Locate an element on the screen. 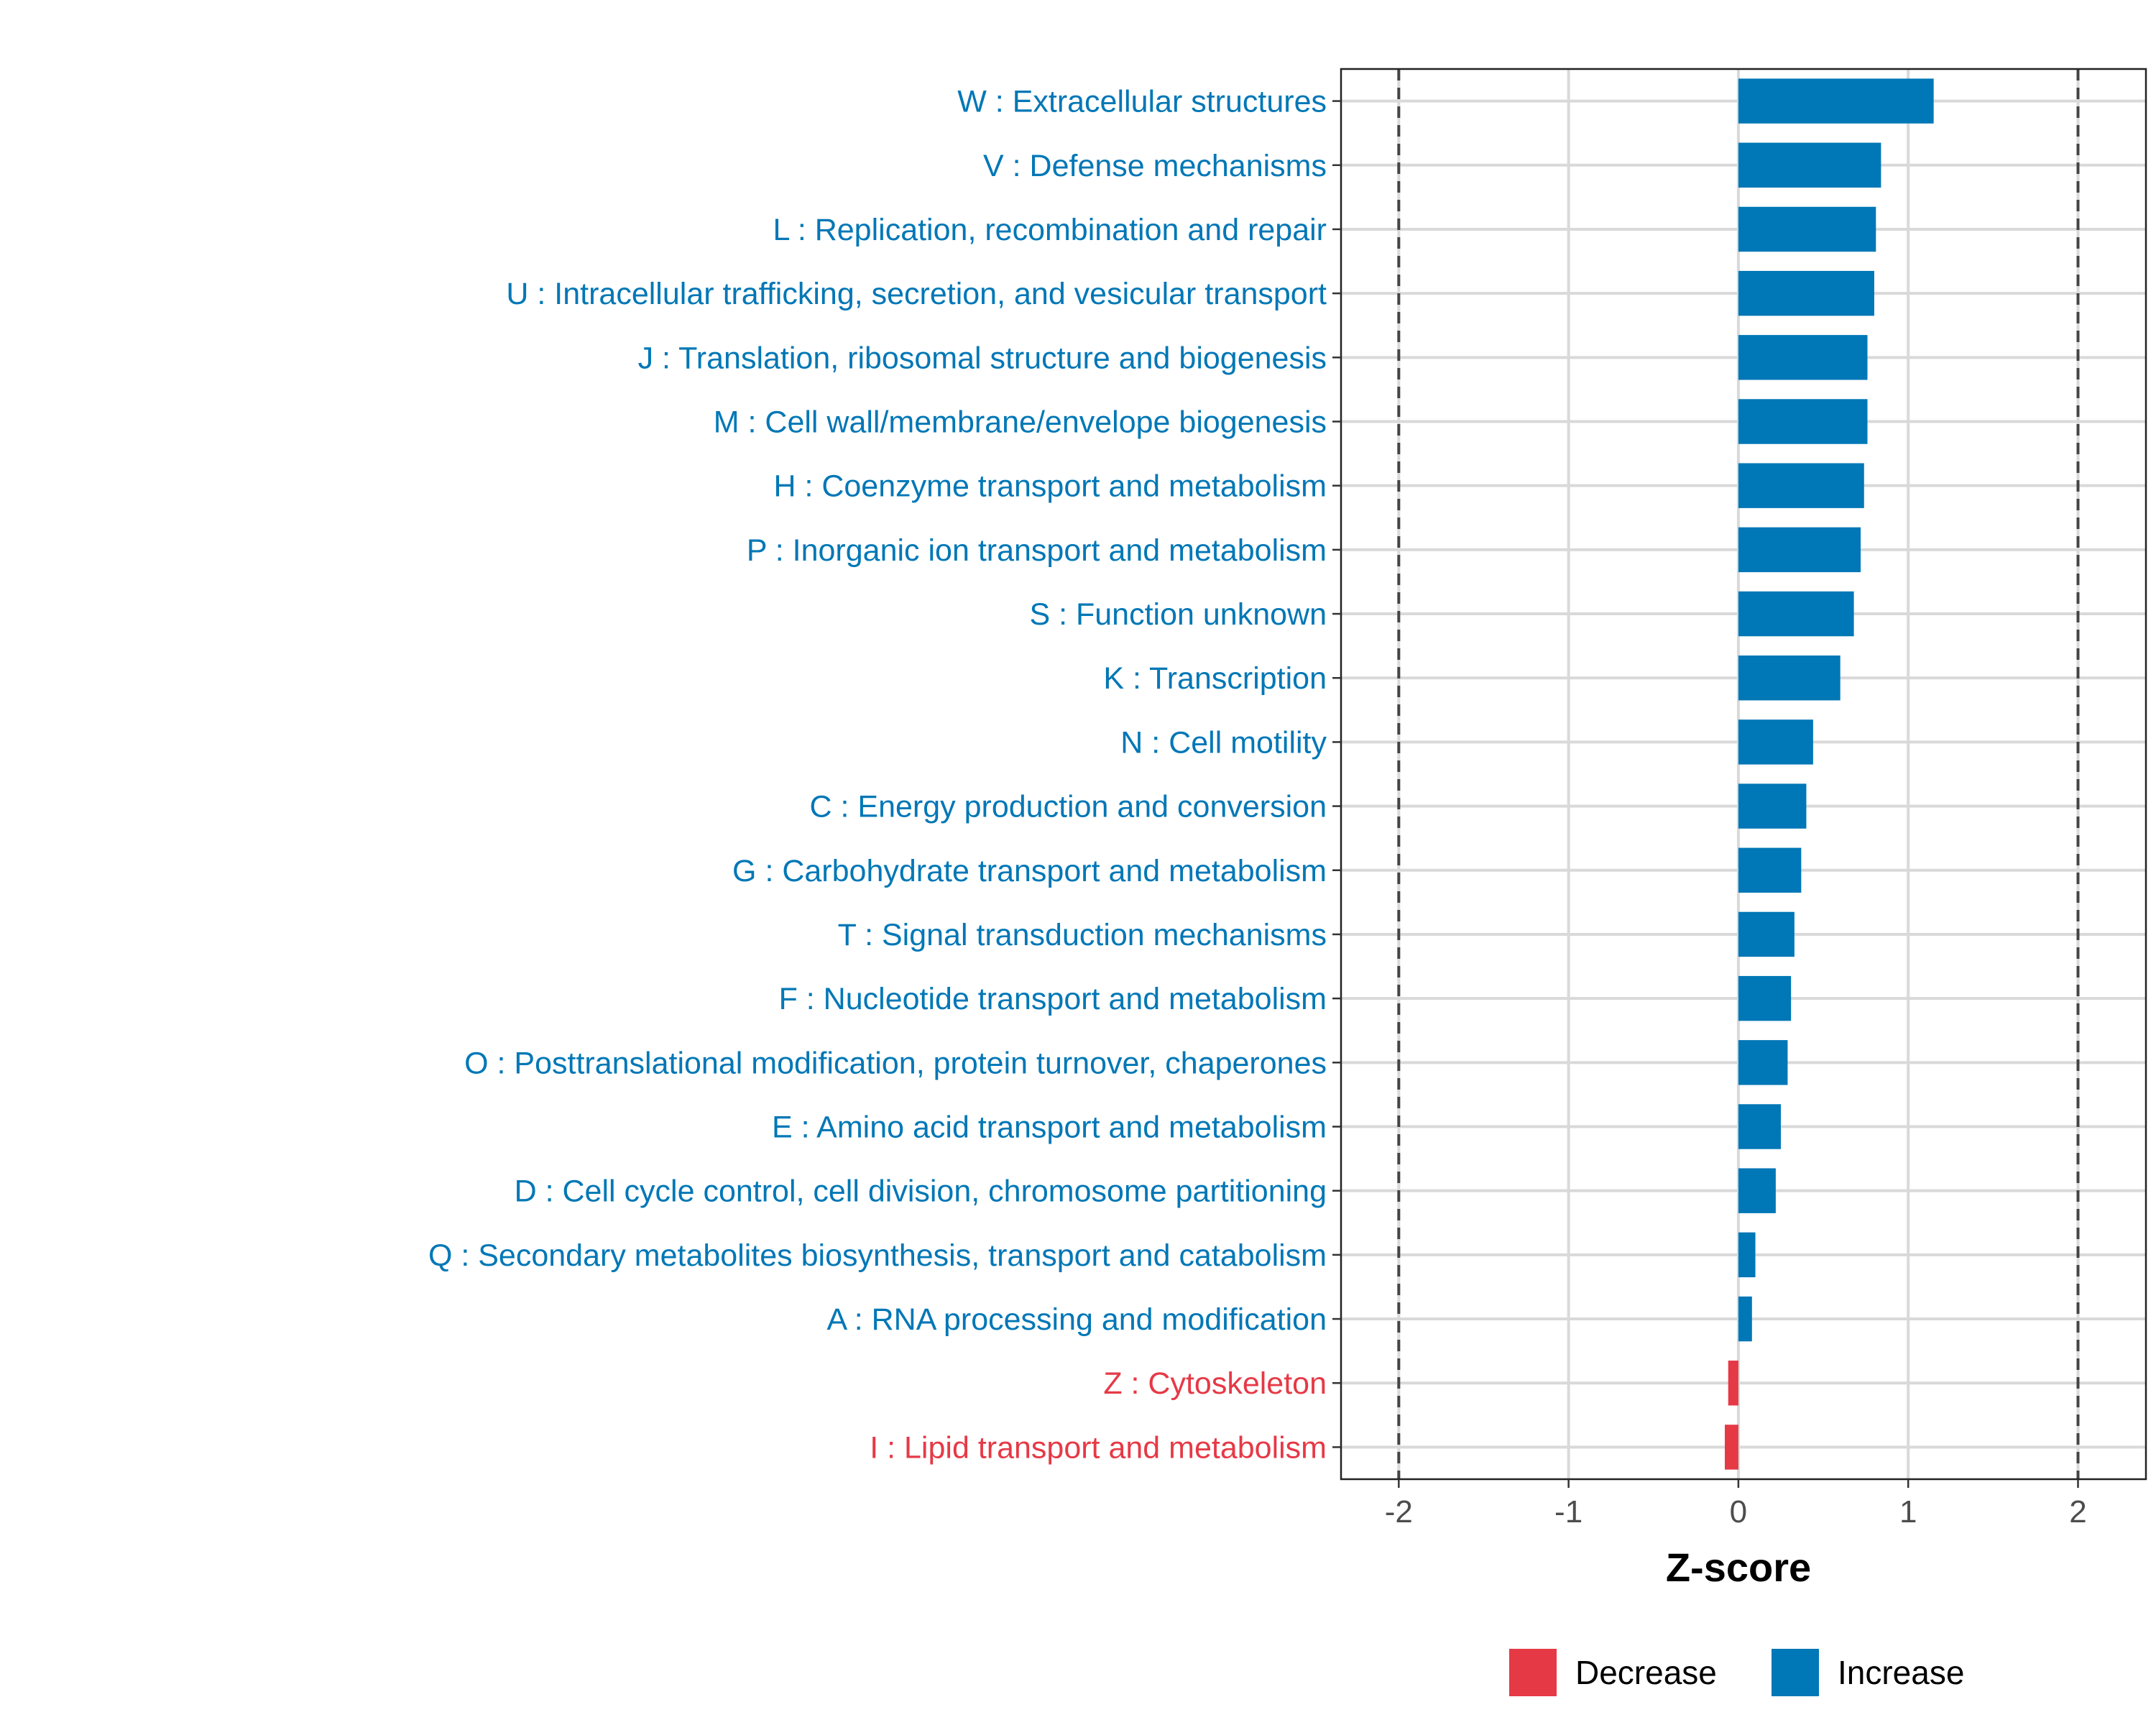 This screenshot has height=1725, width=2156. x-tick-label: 1 is located at coordinates (1908, 1512).